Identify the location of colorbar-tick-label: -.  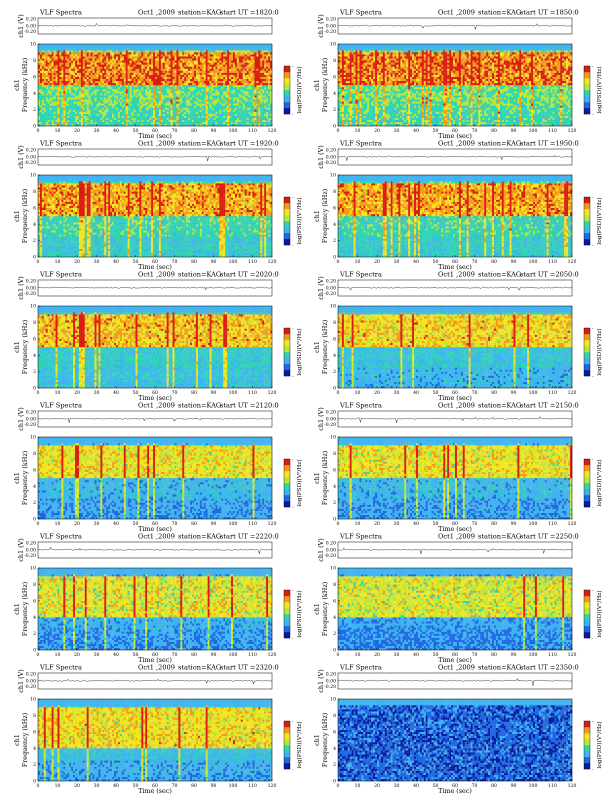
(293, 115).